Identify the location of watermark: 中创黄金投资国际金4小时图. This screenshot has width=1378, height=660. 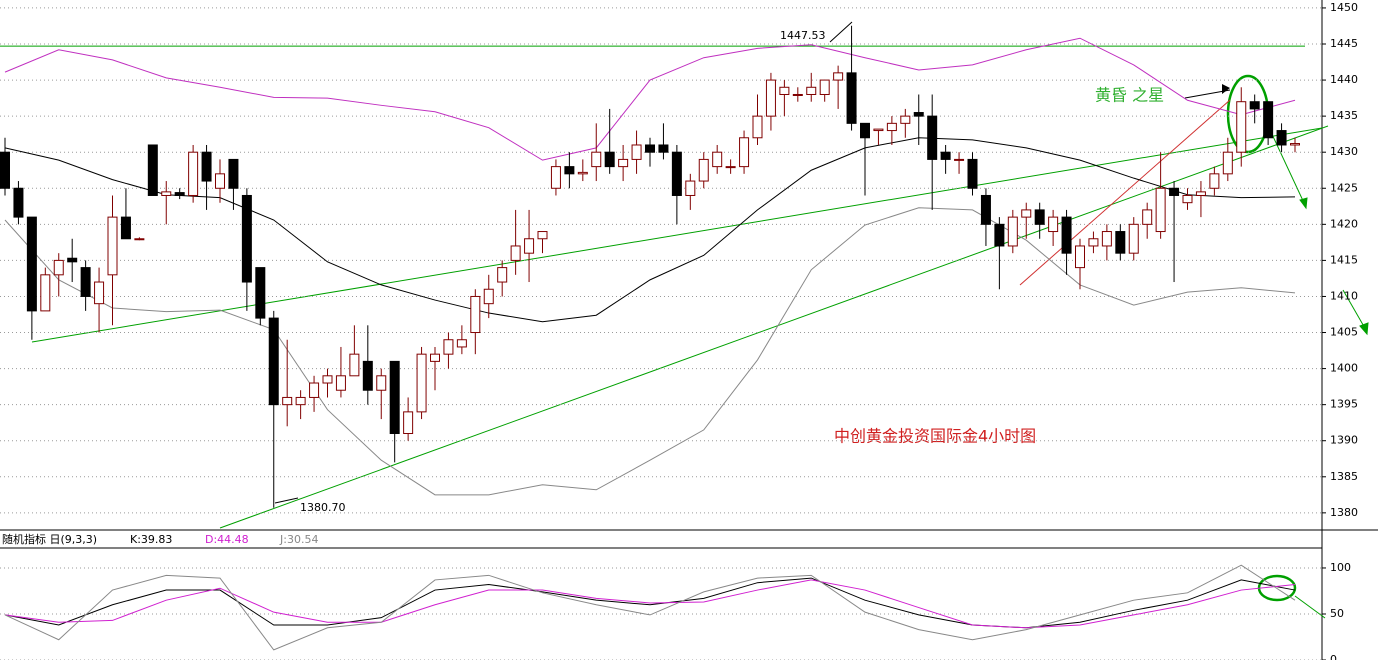
(935, 436).